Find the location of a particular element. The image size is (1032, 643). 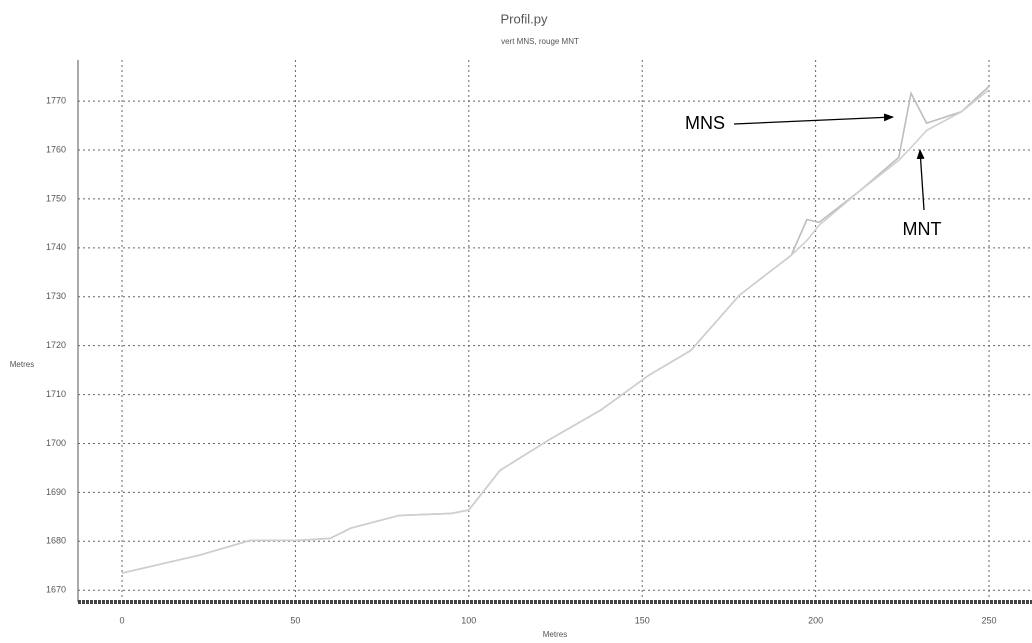

x-tick-label: 50 is located at coordinates (295, 620).